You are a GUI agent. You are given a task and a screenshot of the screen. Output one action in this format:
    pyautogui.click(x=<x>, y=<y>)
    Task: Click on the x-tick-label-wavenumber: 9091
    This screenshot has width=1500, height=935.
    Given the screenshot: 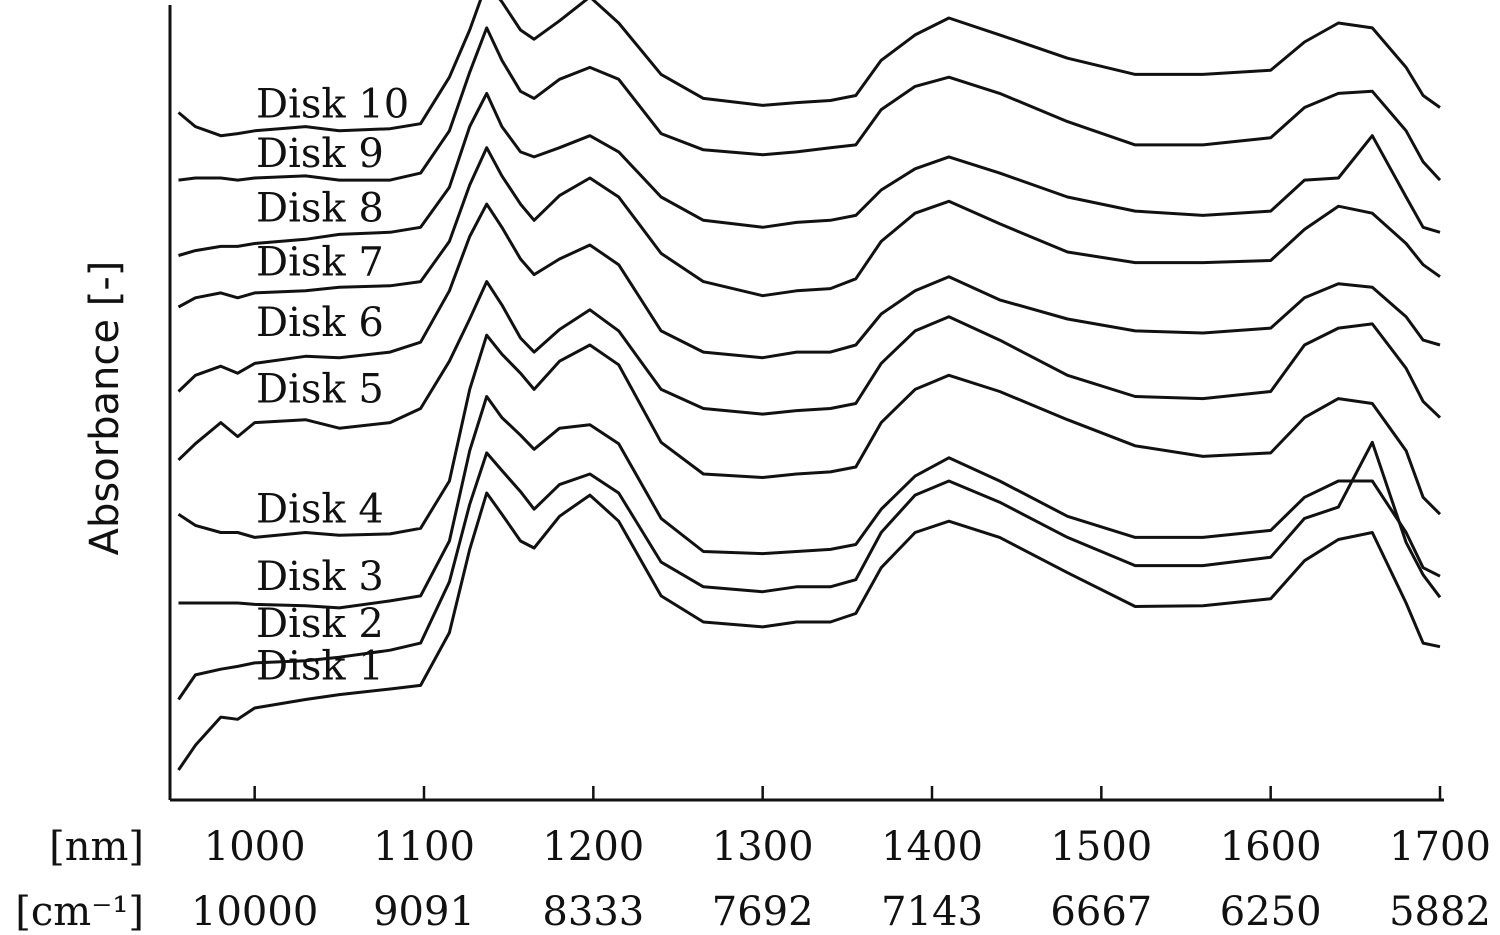 What is the action you would take?
    pyautogui.click(x=424, y=912)
    